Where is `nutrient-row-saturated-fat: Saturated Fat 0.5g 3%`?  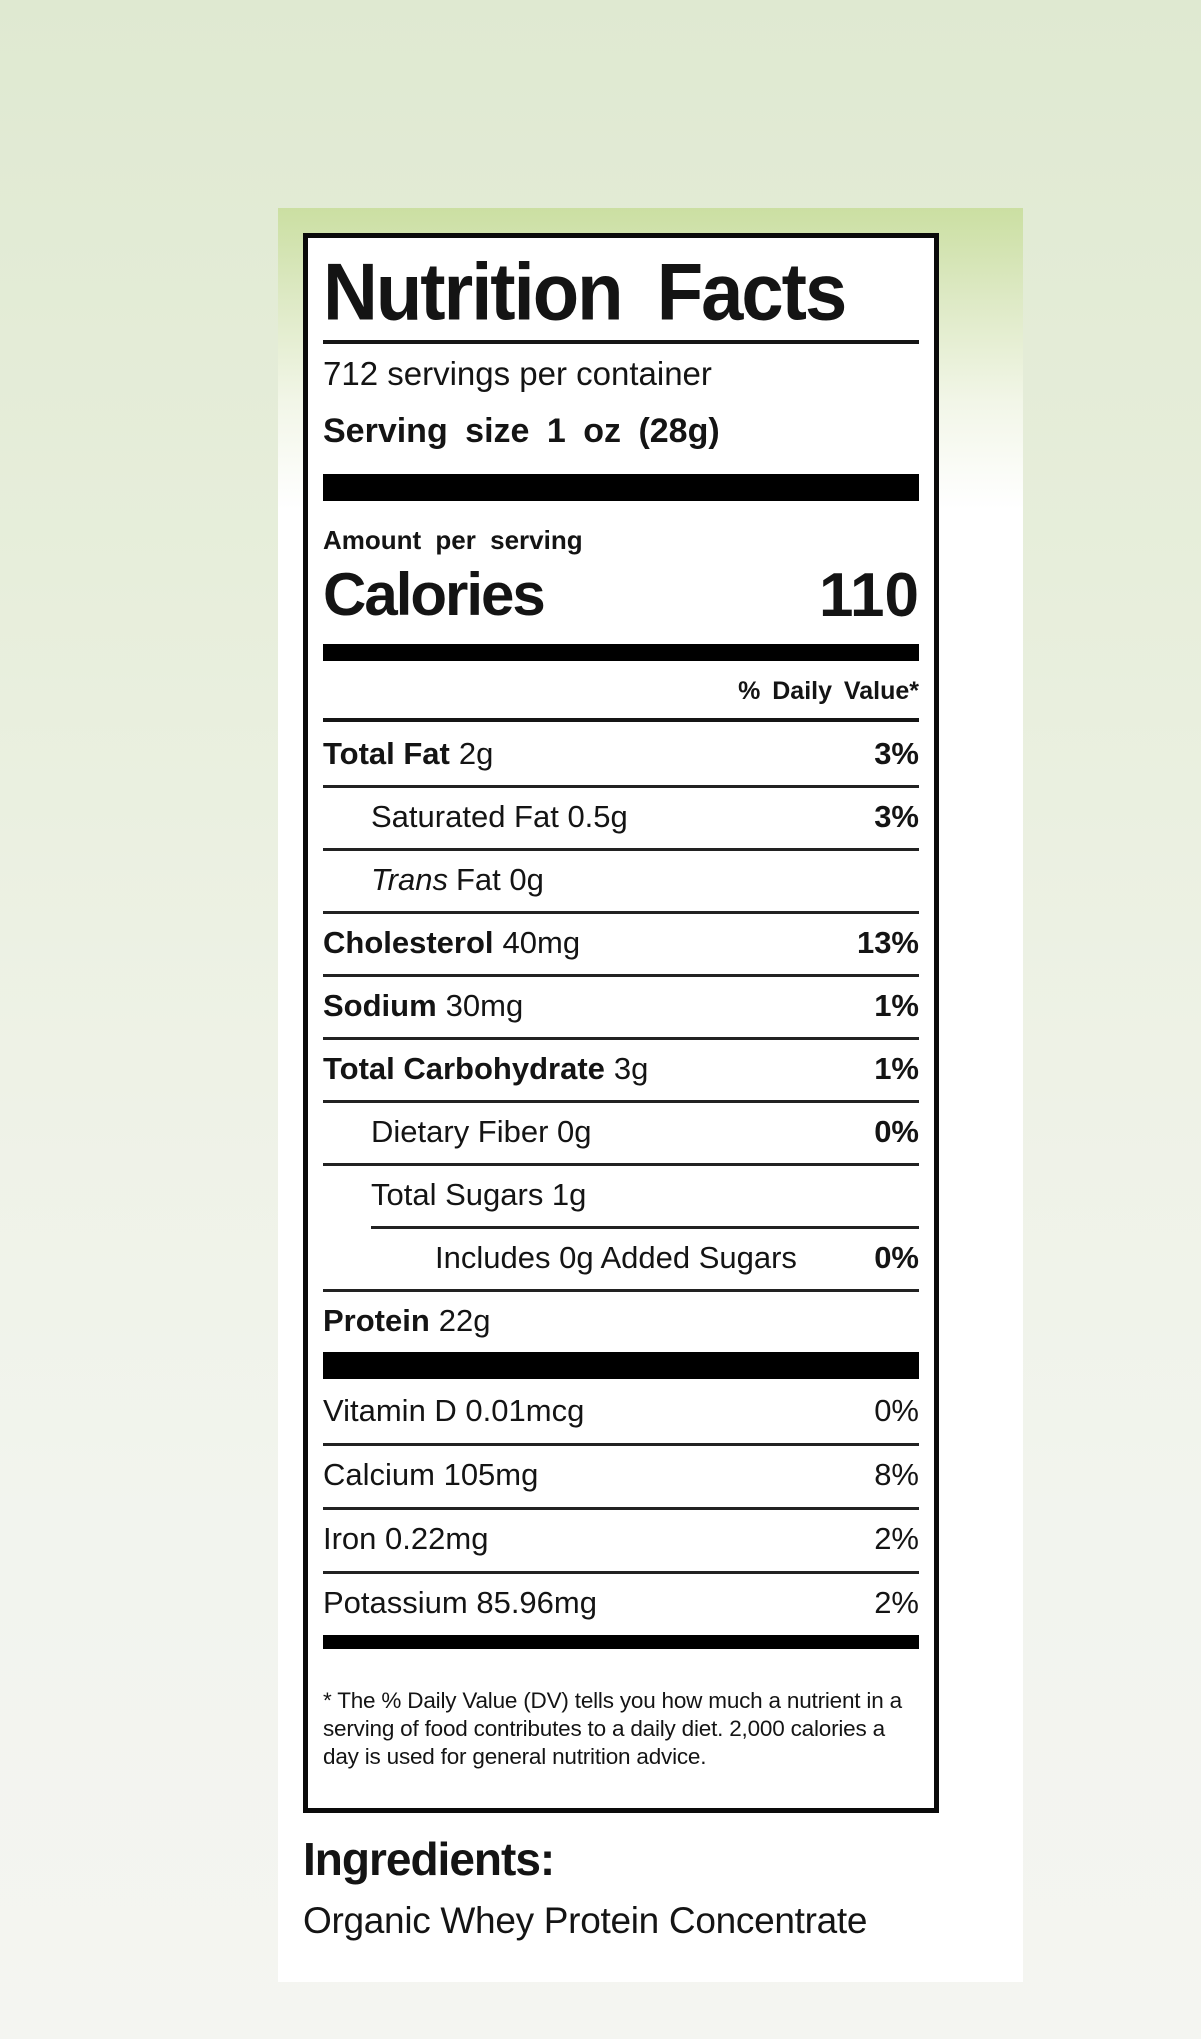
nutrient-row-saturated-fat: Saturated Fat 0.5g 3% is located at coordinates (621, 816).